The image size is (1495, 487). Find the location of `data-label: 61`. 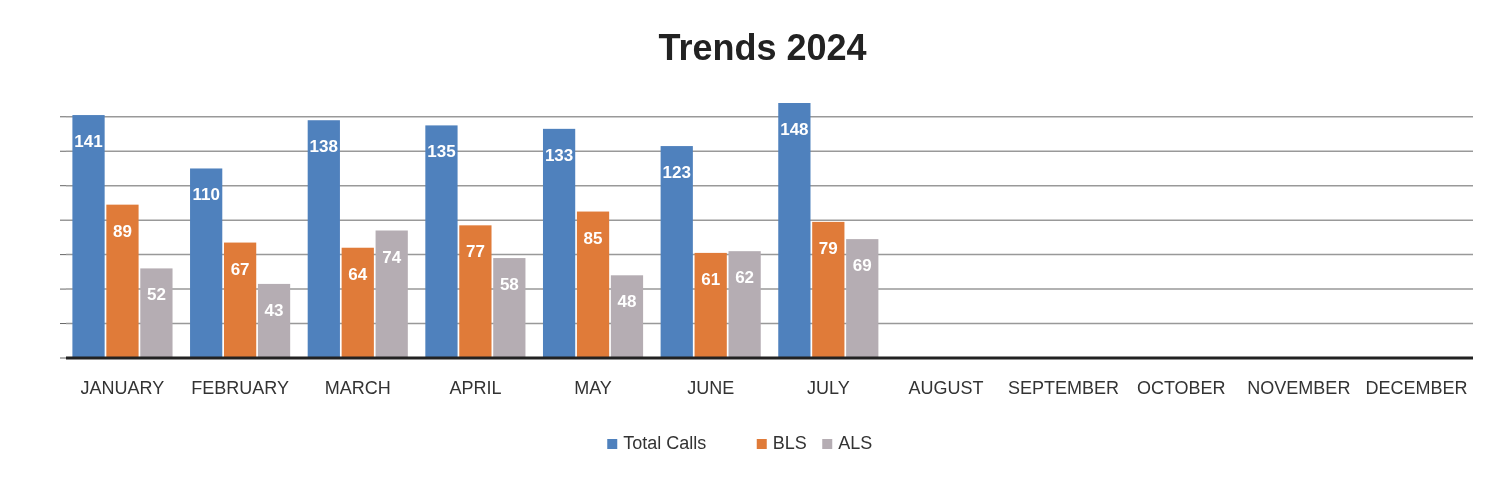

data-label: 61 is located at coordinates (711, 279).